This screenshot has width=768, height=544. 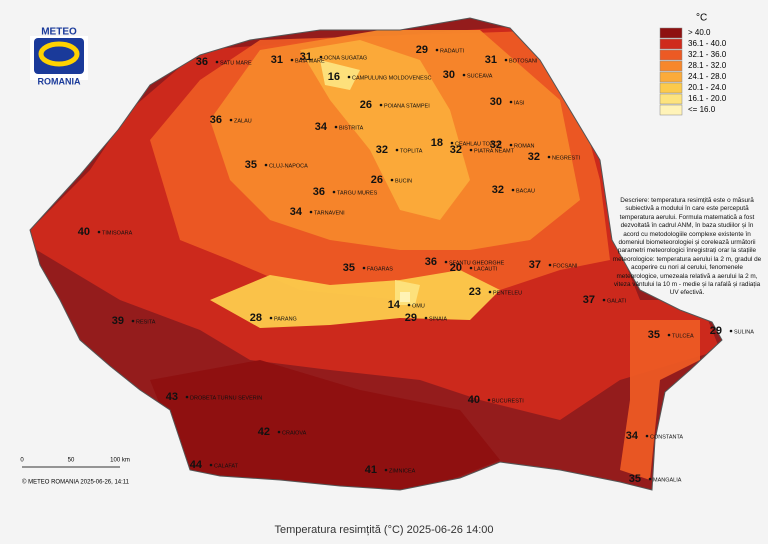 I want to click on legend-label: > 40.0, so click(x=699, y=32).